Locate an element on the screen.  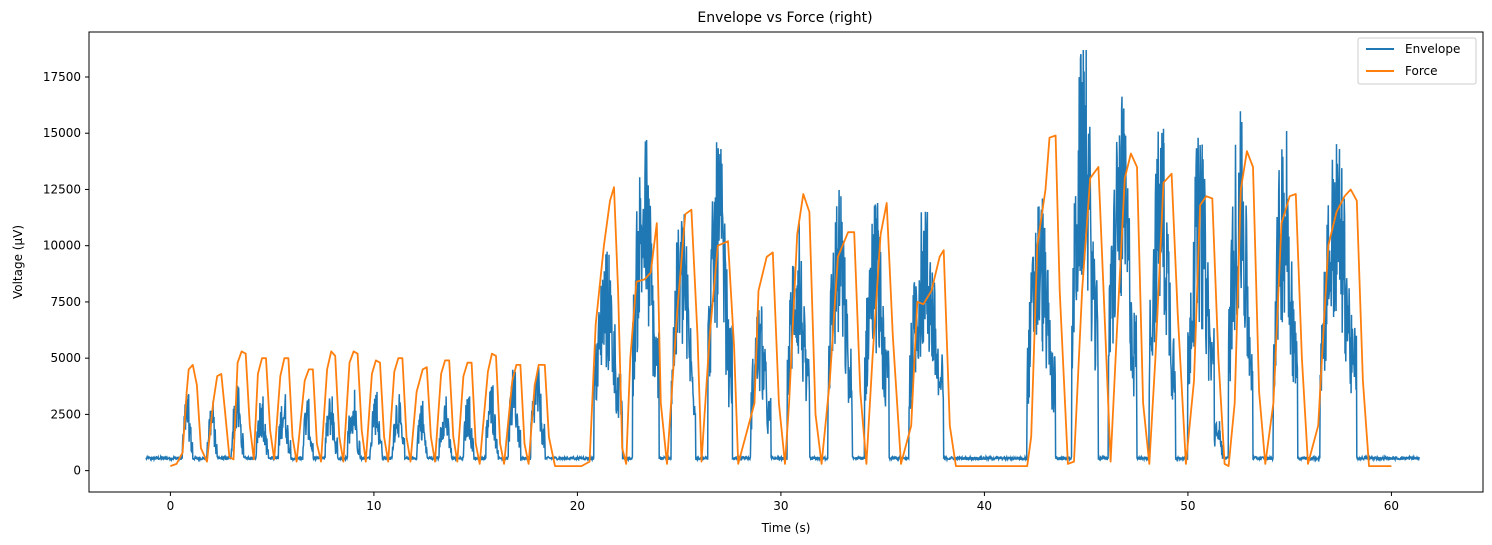
y-tick-label: 5000 is located at coordinates (65, 358).